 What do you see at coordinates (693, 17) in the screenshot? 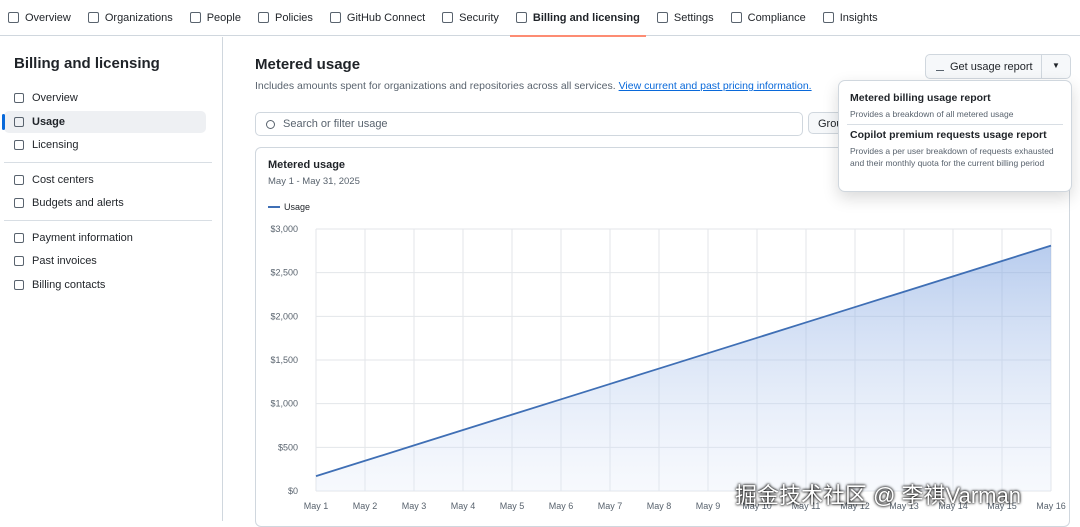
I see `tab-label: Settings` at bounding box center [693, 17].